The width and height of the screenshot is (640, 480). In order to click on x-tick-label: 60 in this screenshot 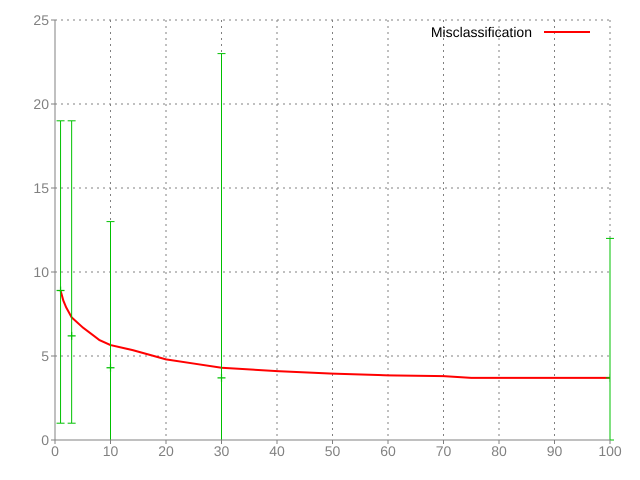, I will do `click(388, 450)`.